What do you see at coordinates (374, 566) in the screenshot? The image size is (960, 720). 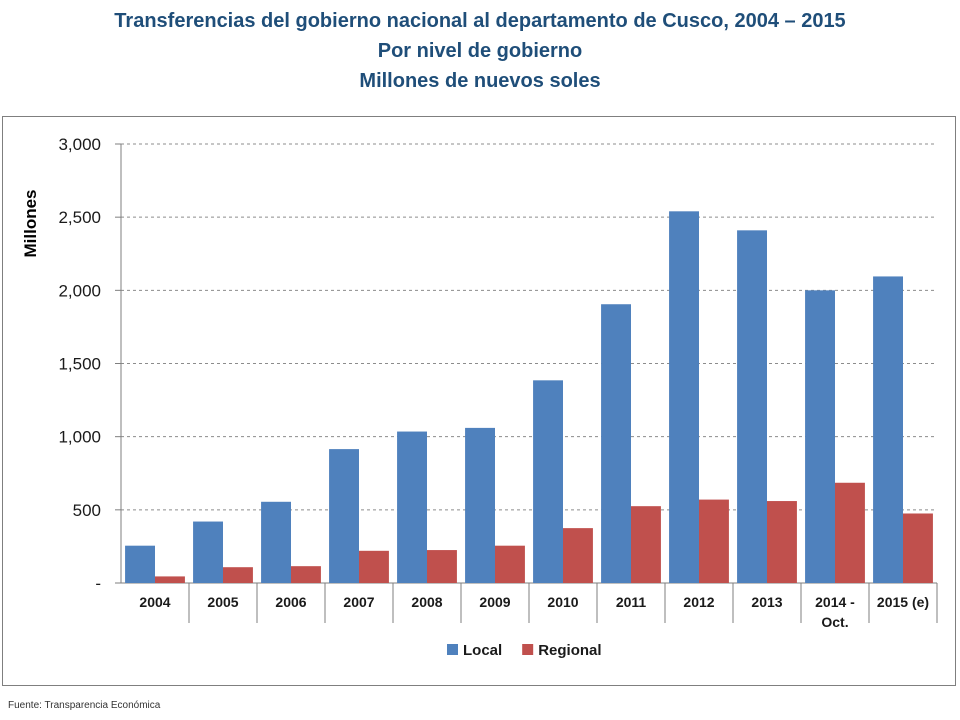 I see `bar-regional-2007` at bounding box center [374, 566].